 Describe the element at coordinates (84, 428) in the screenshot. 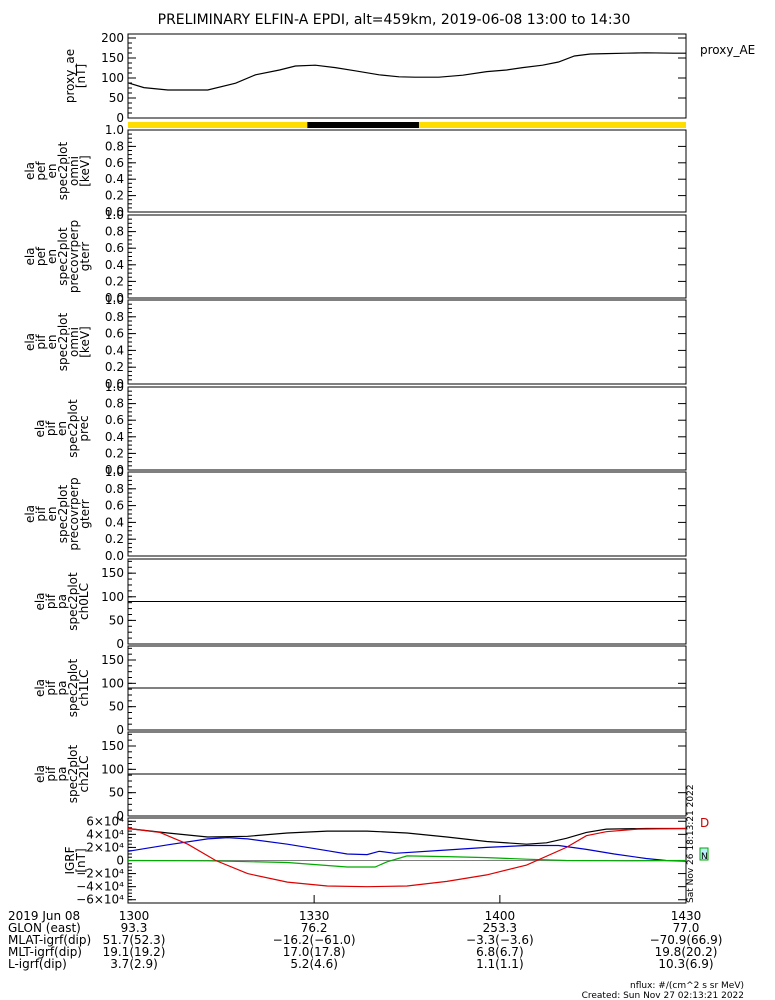

I see `y-label-line: prec` at that location.